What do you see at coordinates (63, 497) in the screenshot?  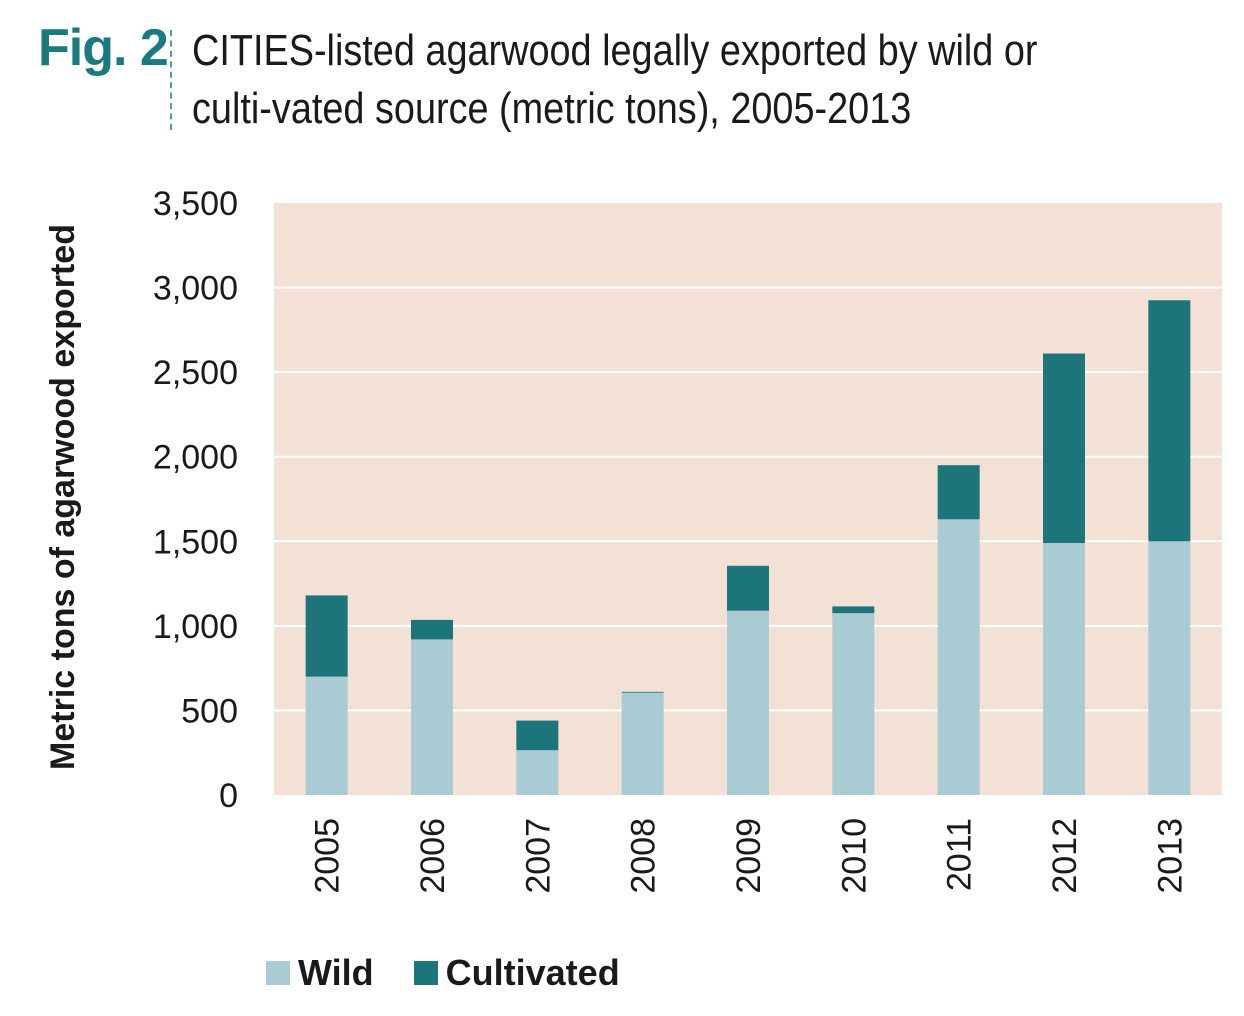 I see `y-axis-label: Metric tons of agarwood exported` at bounding box center [63, 497].